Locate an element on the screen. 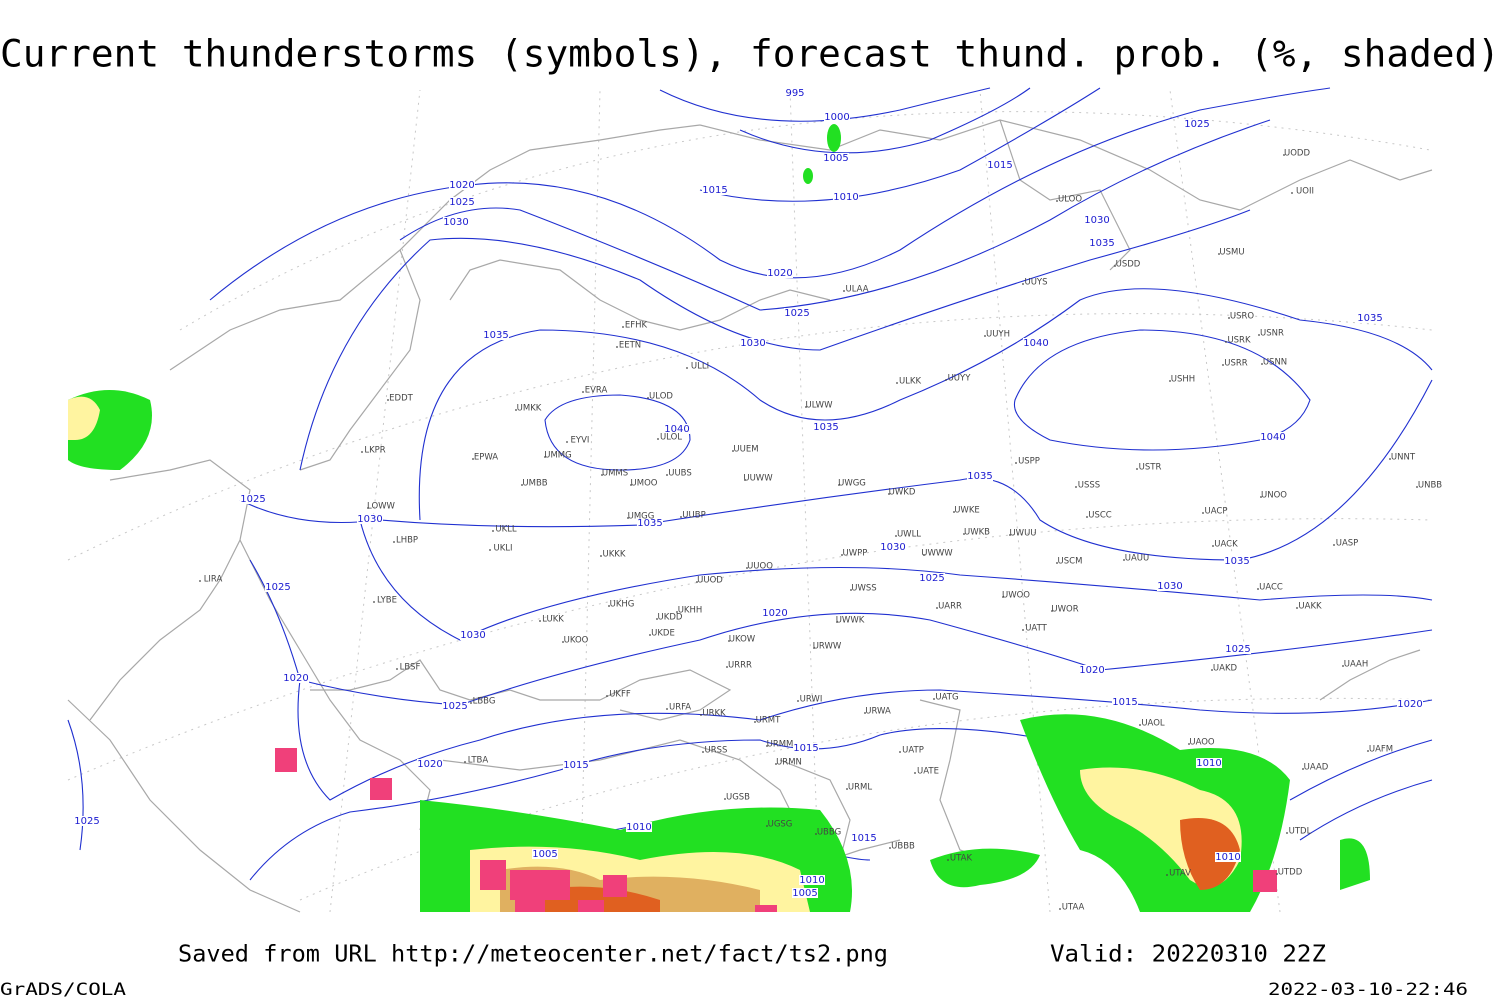 The image size is (1500, 1004). station-code: ULOL is located at coordinates (671, 438).